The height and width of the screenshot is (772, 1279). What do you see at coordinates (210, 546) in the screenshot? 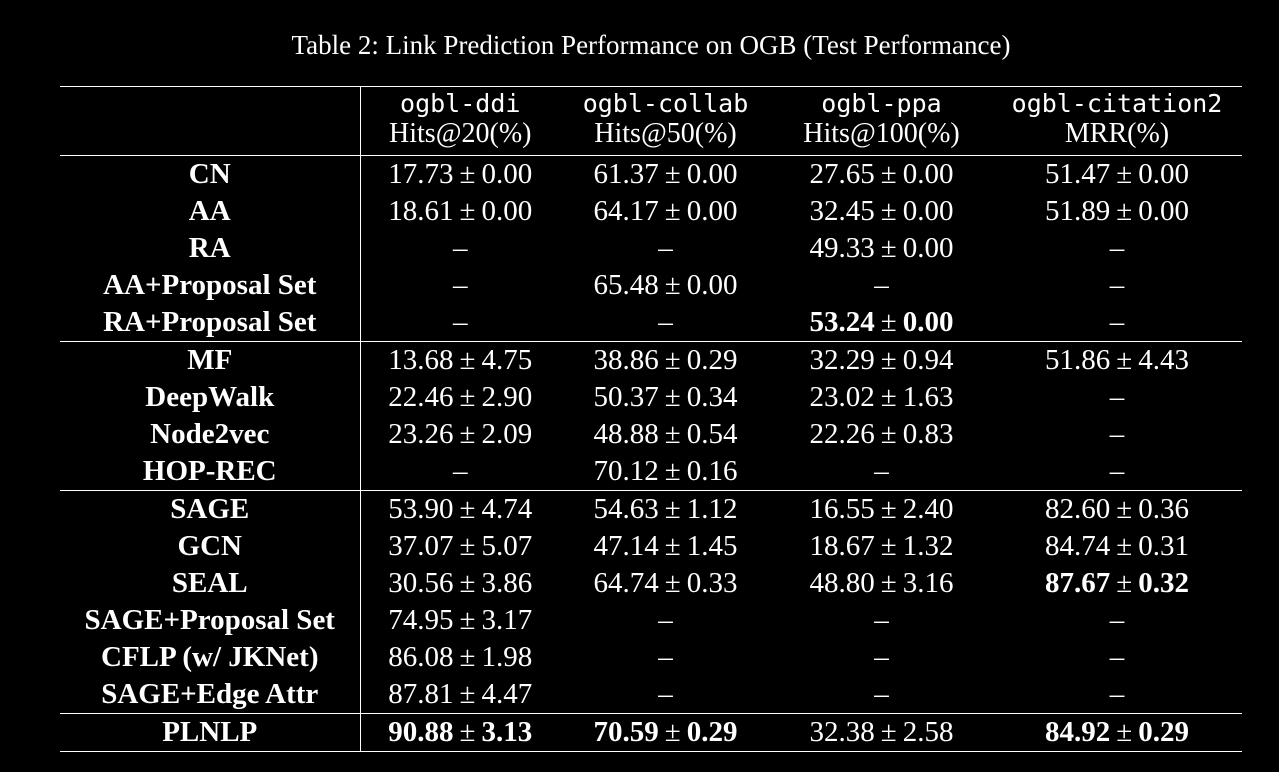
I see `method-name: GCN` at bounding box center [210, 546].